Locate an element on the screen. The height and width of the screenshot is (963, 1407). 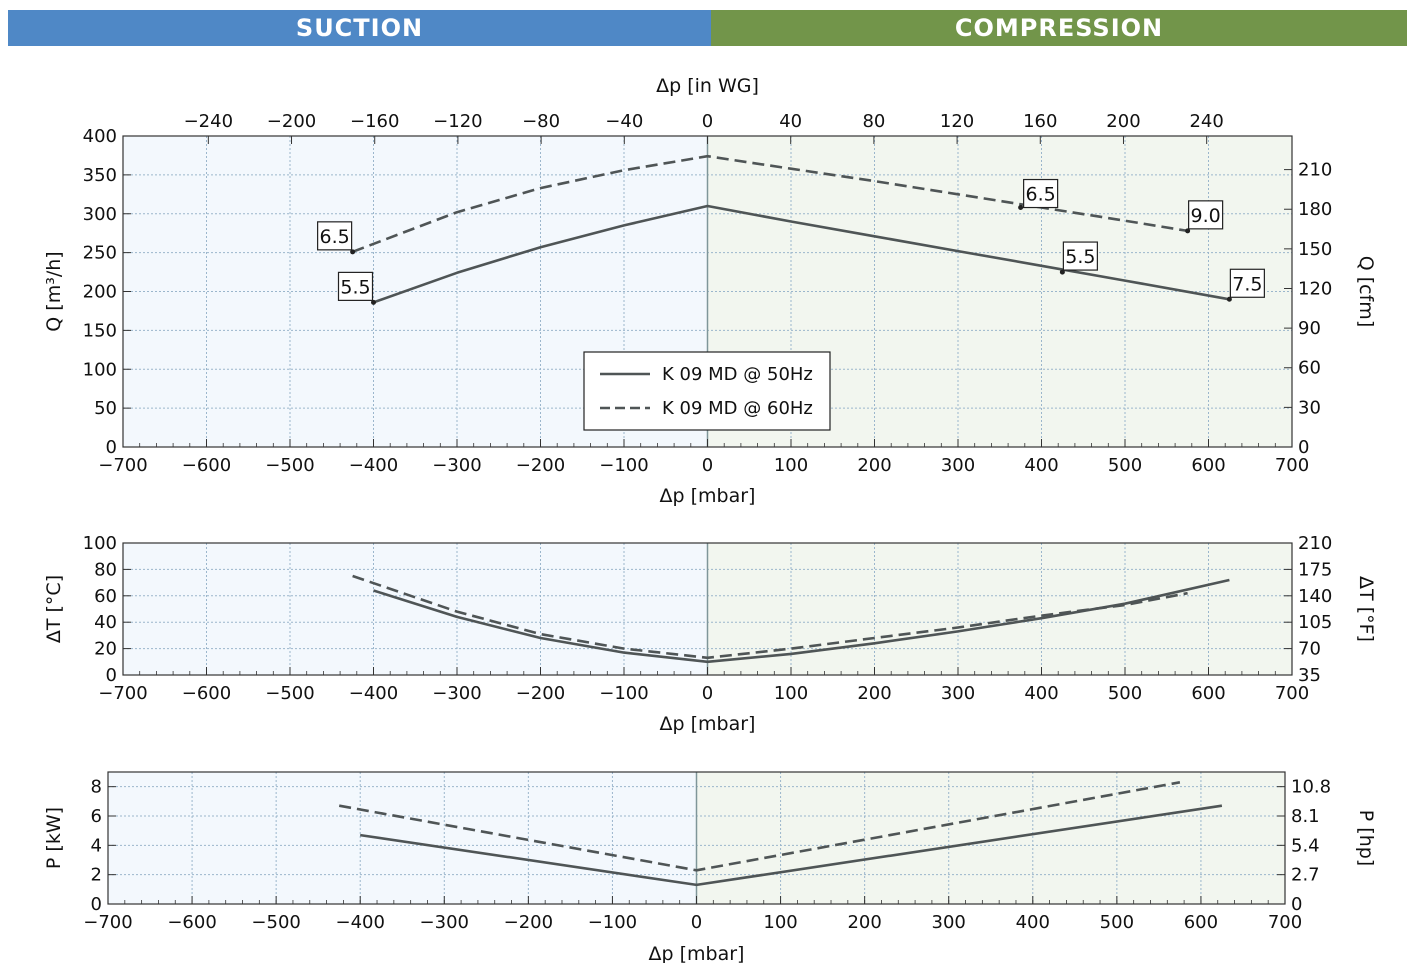
y2-tick-label: 5.4 is located at coordinates (1305, 845).